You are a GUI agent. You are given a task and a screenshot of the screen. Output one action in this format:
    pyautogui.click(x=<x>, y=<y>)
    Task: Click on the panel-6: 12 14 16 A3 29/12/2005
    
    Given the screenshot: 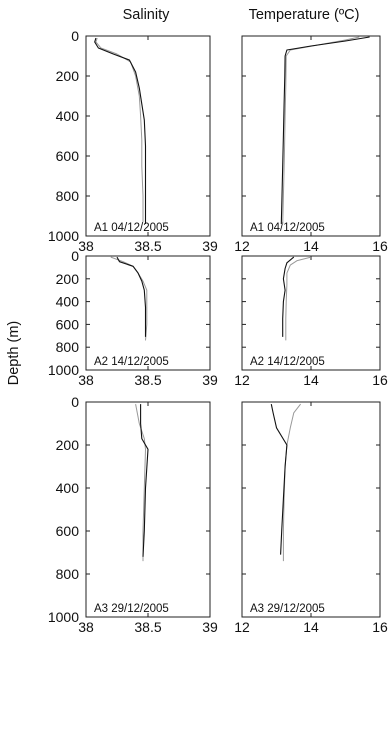 What is the action you would take?
    pyautogui.click(x=311, y=518)
    